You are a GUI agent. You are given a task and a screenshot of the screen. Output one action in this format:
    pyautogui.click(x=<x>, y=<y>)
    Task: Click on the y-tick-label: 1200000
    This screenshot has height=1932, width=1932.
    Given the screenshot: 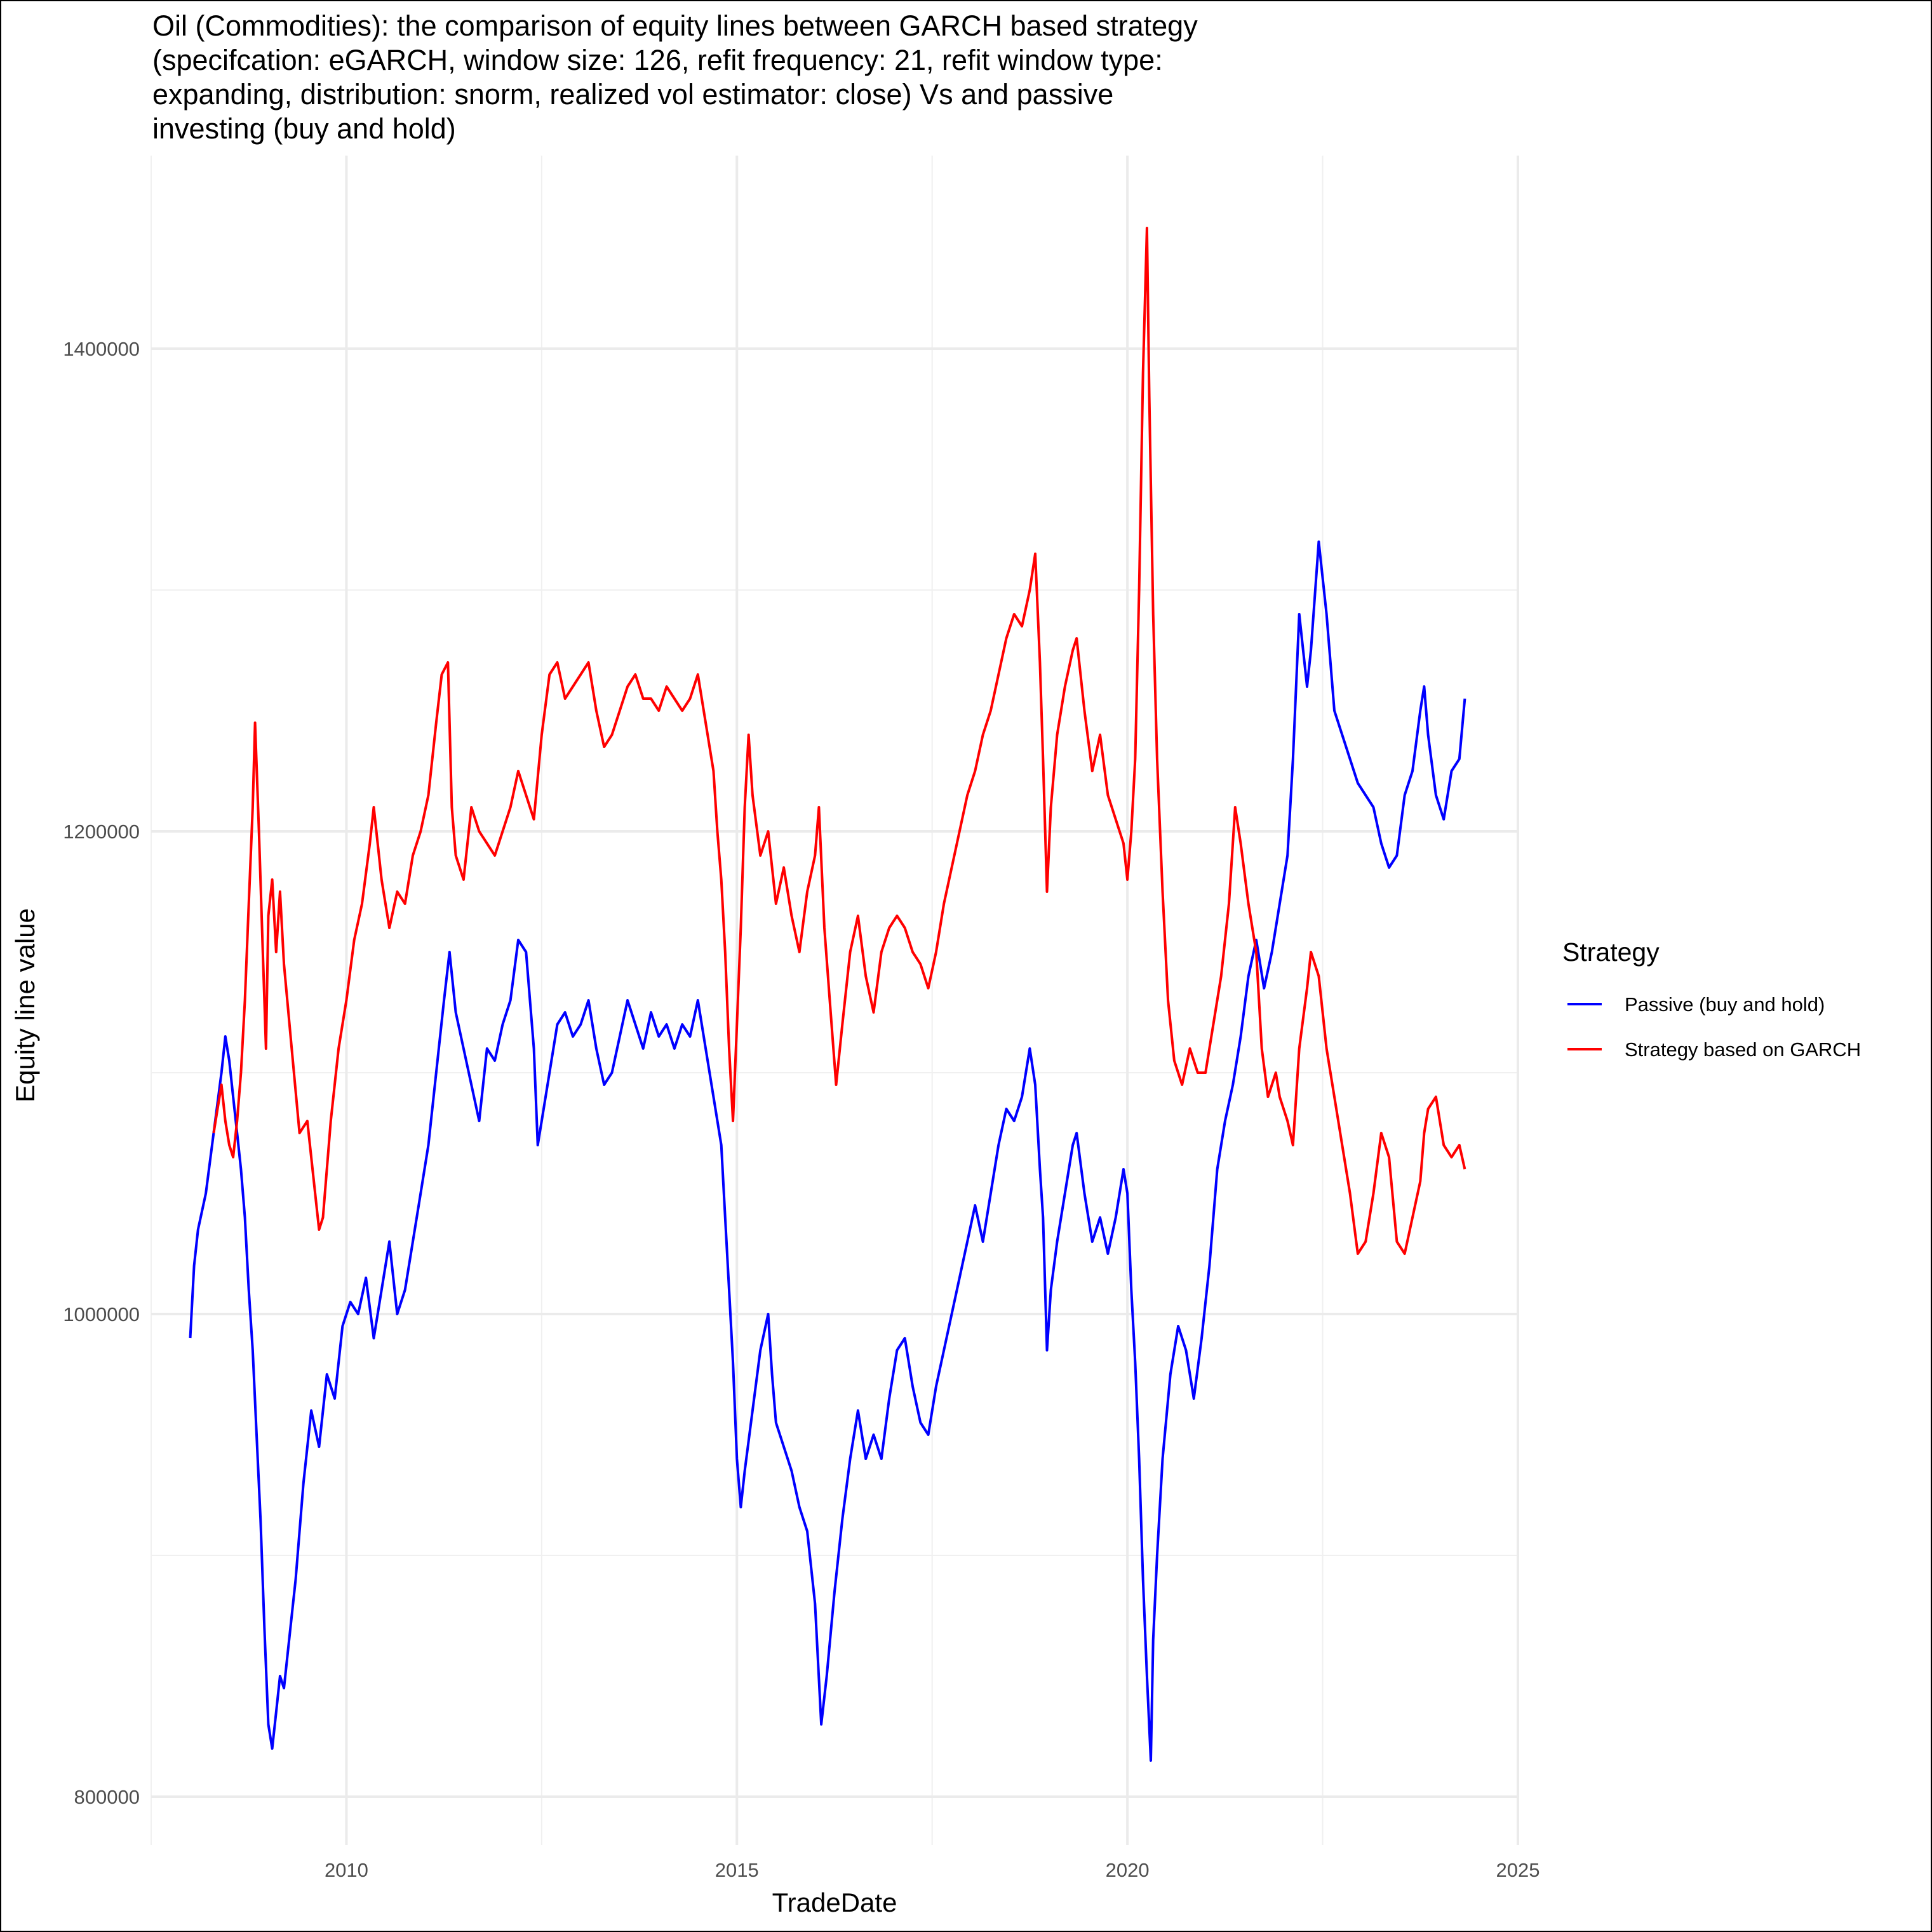 What is the action you would take?
    pyautogui.click(x=101, y=832)
    